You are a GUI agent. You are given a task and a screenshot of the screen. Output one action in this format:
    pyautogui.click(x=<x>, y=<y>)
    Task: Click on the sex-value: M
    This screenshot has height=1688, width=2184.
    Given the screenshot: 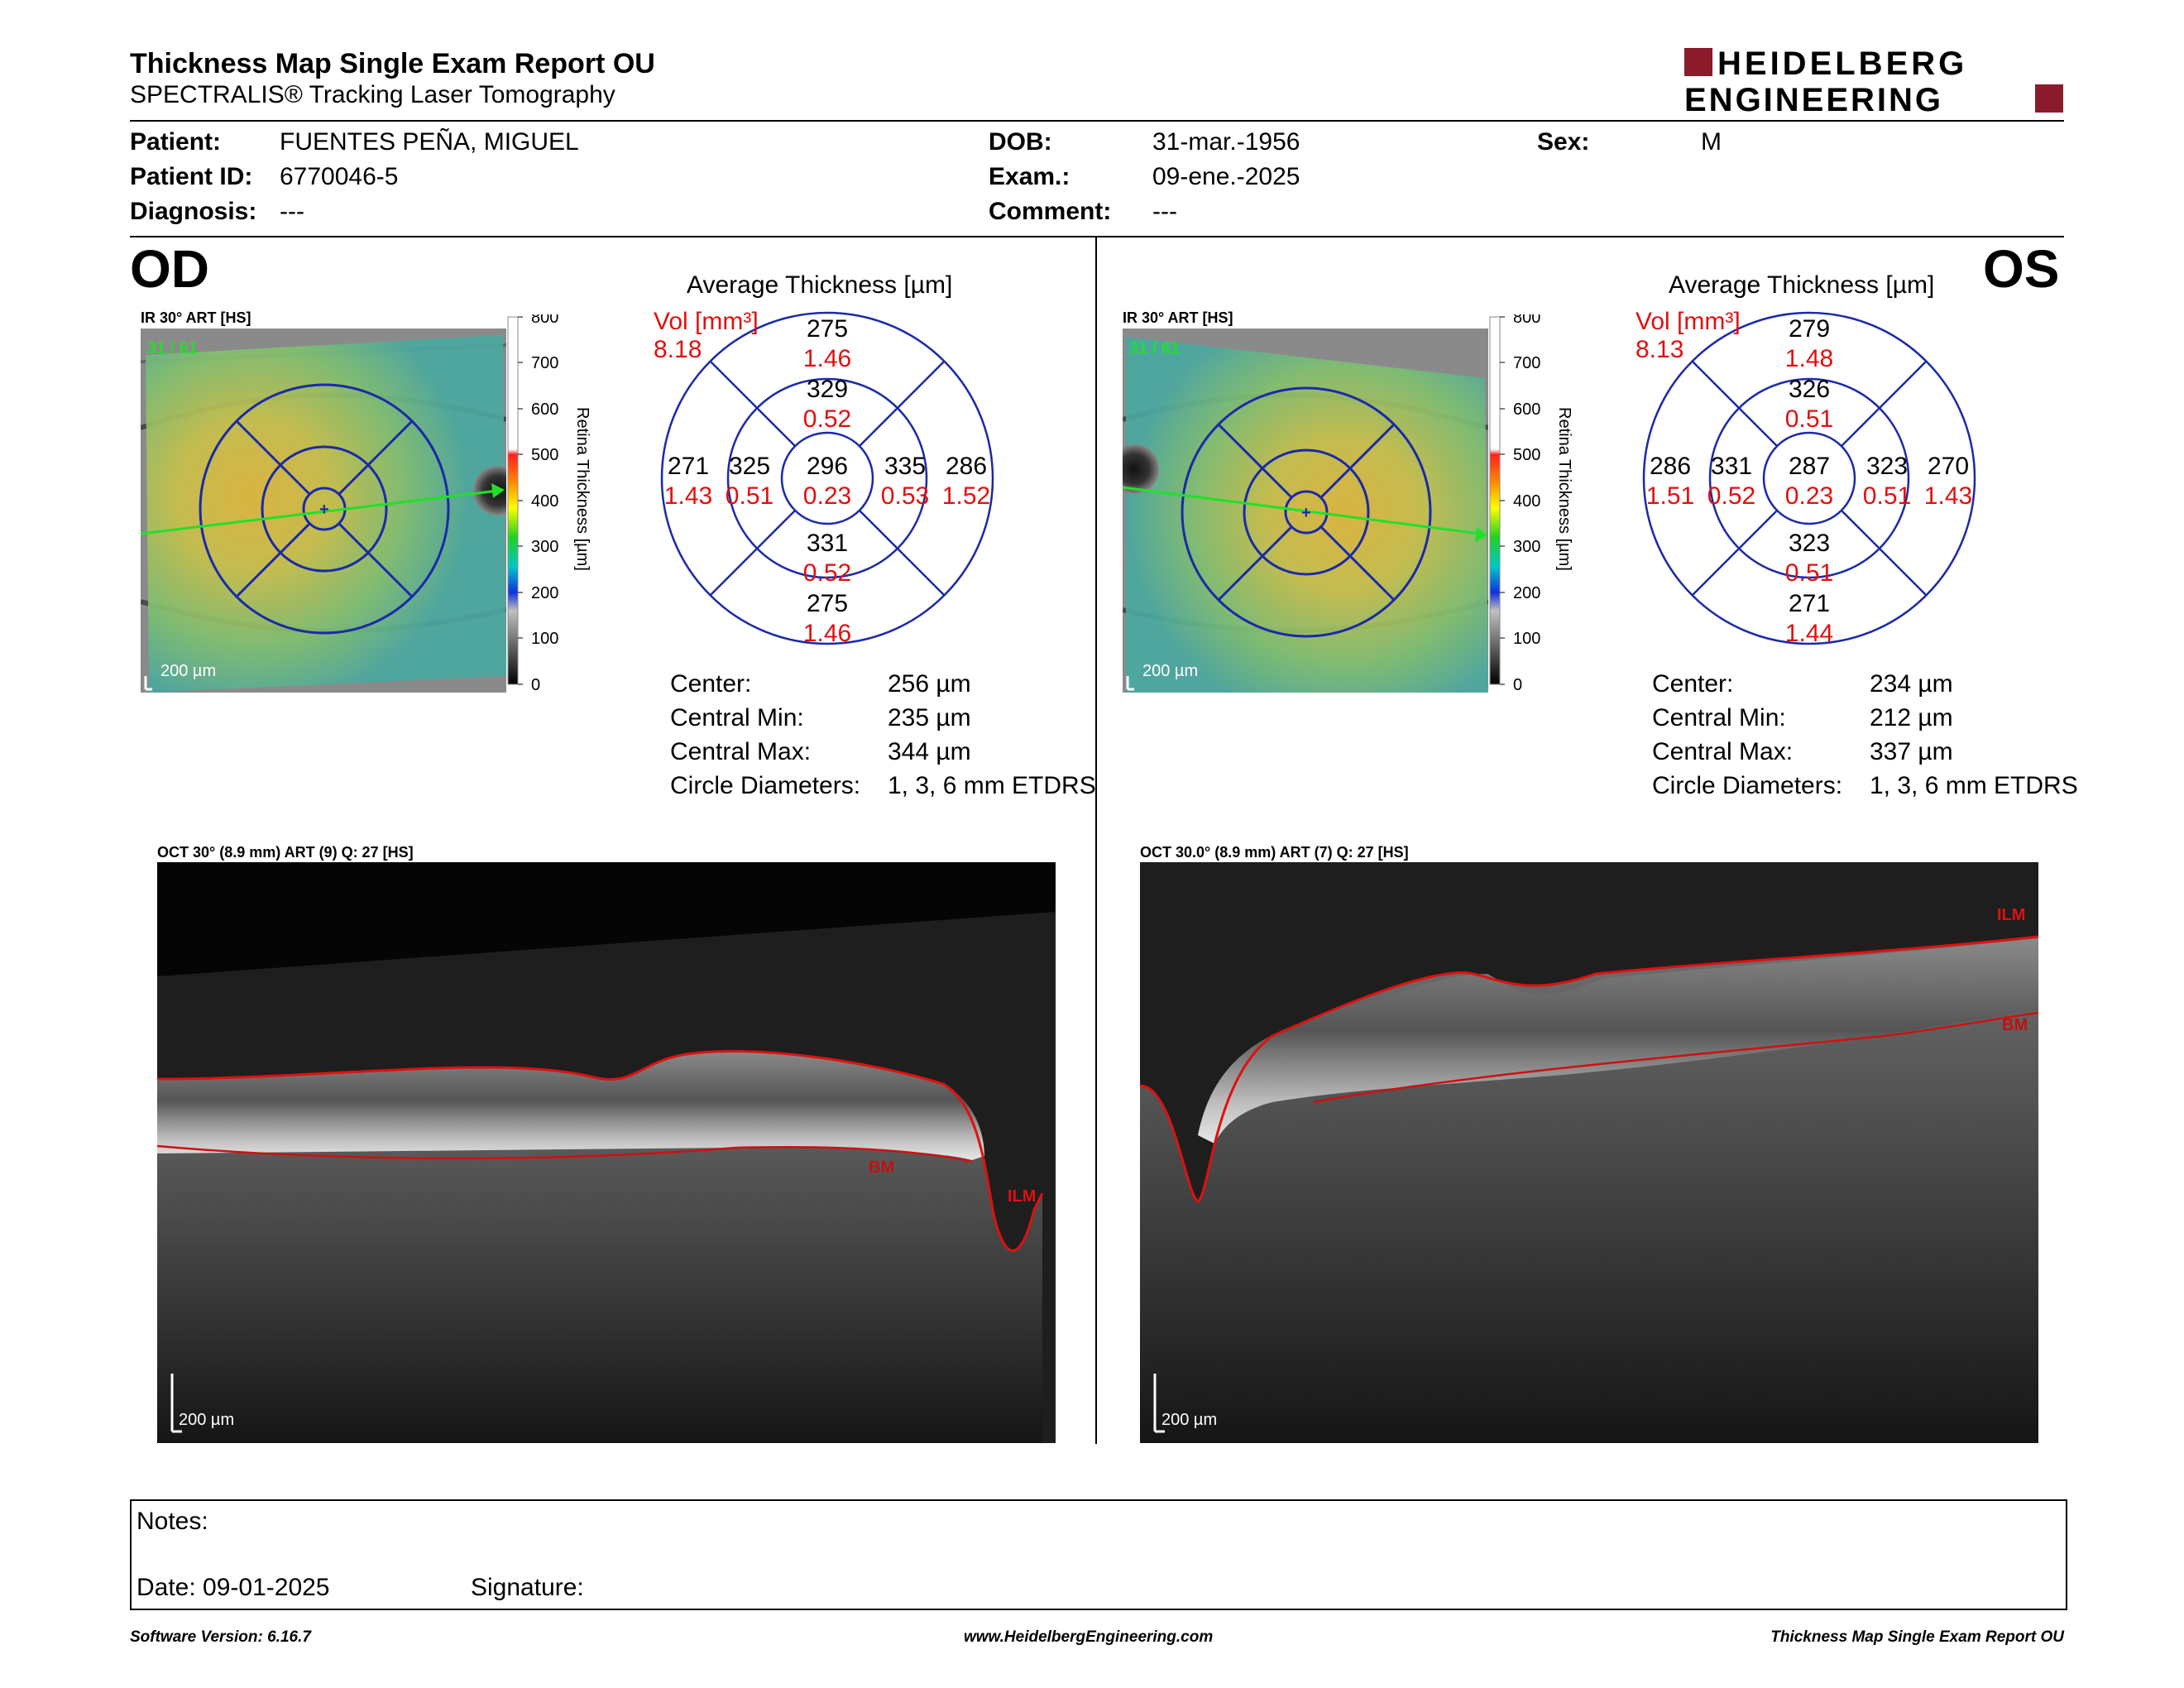 What is the action you would take?
    pyautogui.click(x=1711, y=142)
    